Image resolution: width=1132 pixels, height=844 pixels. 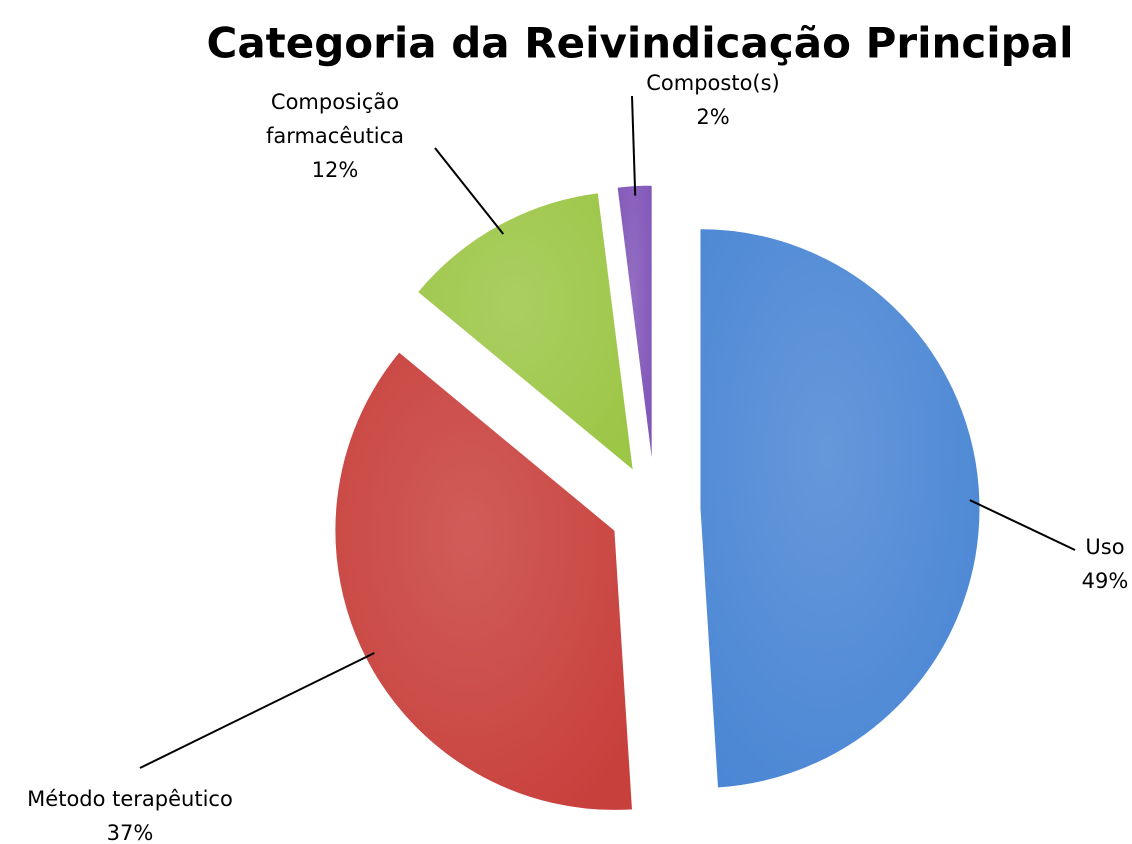 I want to click on slice-value-label: 49%, so click(x=1105, y=581).